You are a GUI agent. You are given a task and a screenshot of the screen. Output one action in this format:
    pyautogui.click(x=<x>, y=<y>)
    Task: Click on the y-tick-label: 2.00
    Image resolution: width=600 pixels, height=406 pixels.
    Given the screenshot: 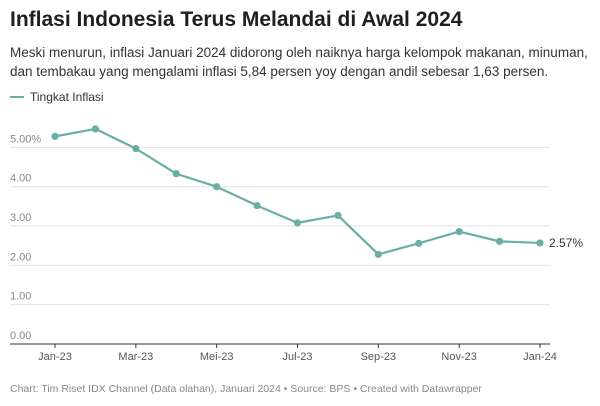 What is the action you would take?
    pyautogui.click(x=20, y=257)
    